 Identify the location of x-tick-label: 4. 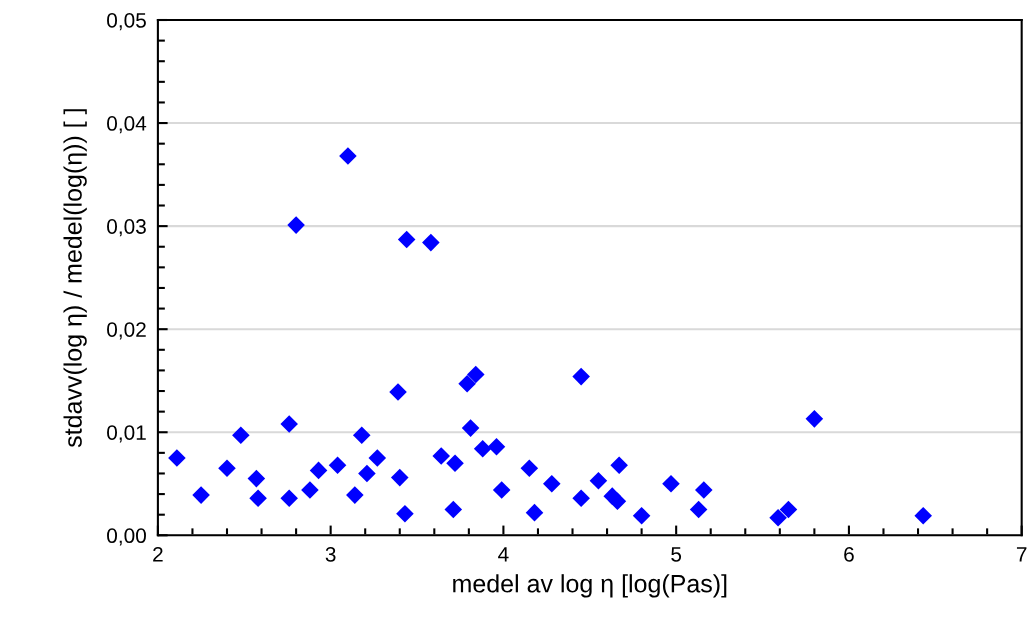
(503, 554).